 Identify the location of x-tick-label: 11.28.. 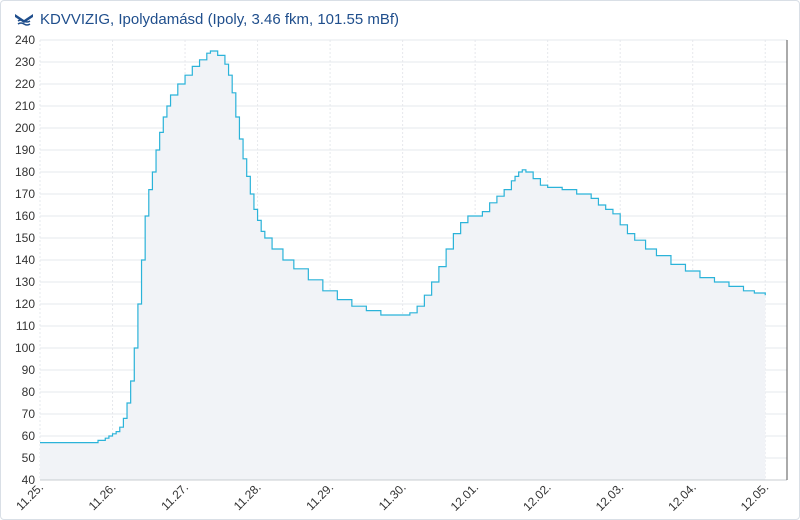
(247, 496).